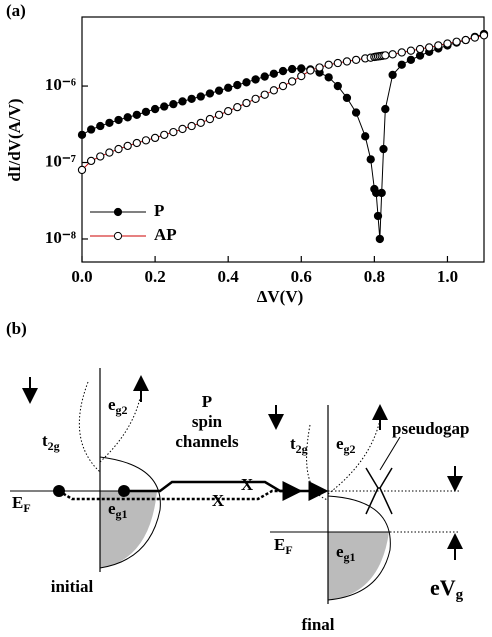 Image resolution: width=492 pixels, height=637 pixels. Describe the element at coordinates (430, 428) in the screenshot. I see `pseudogap-label: pseudogap` at that location.